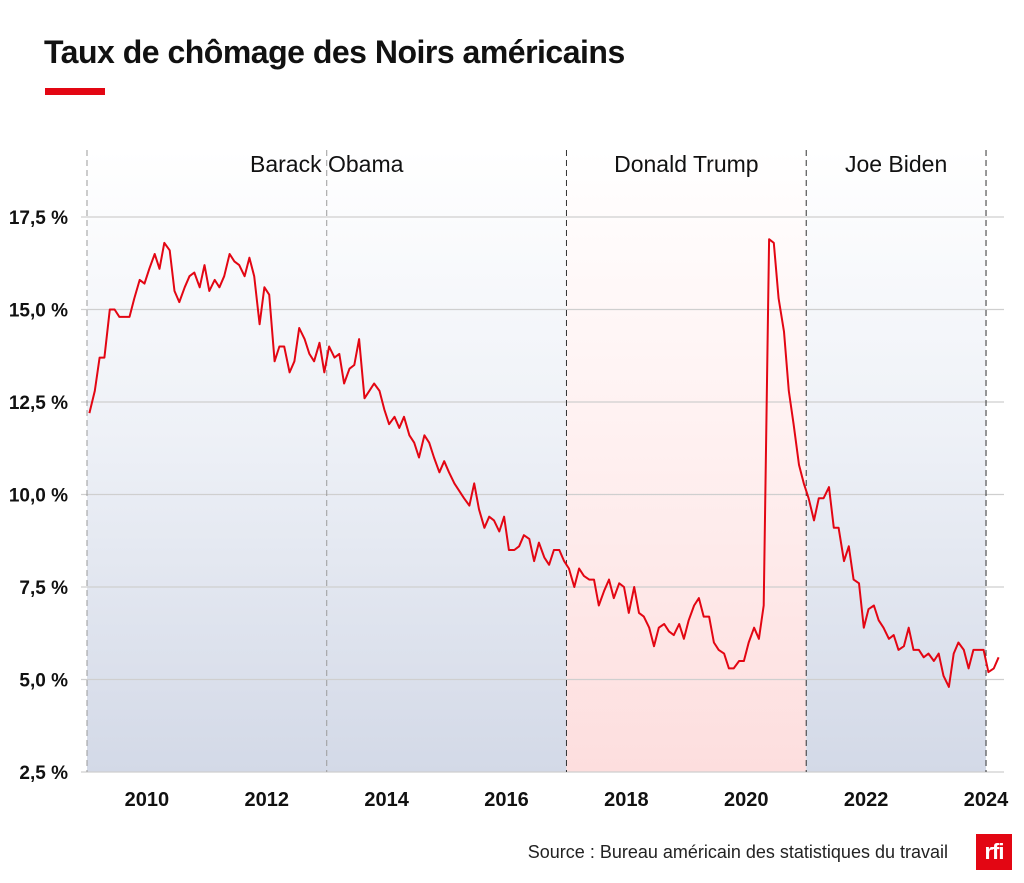  What do you see at coordinates (267, 800) in the screenshot?
I see `x-tick-label-1: 2012` at bounding box center [267, 800].